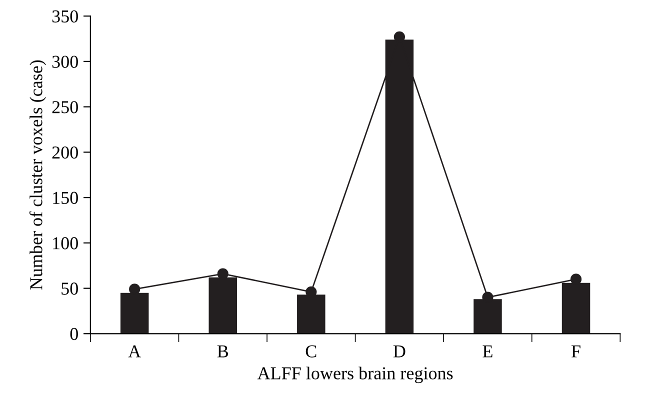 This screenshot has height=402, width=646. What do you see at coordinates (37, 175) in the screenshot?
I see `y-axis-title: Number of cluster voxels (case)` at bounding box center [37, 175].